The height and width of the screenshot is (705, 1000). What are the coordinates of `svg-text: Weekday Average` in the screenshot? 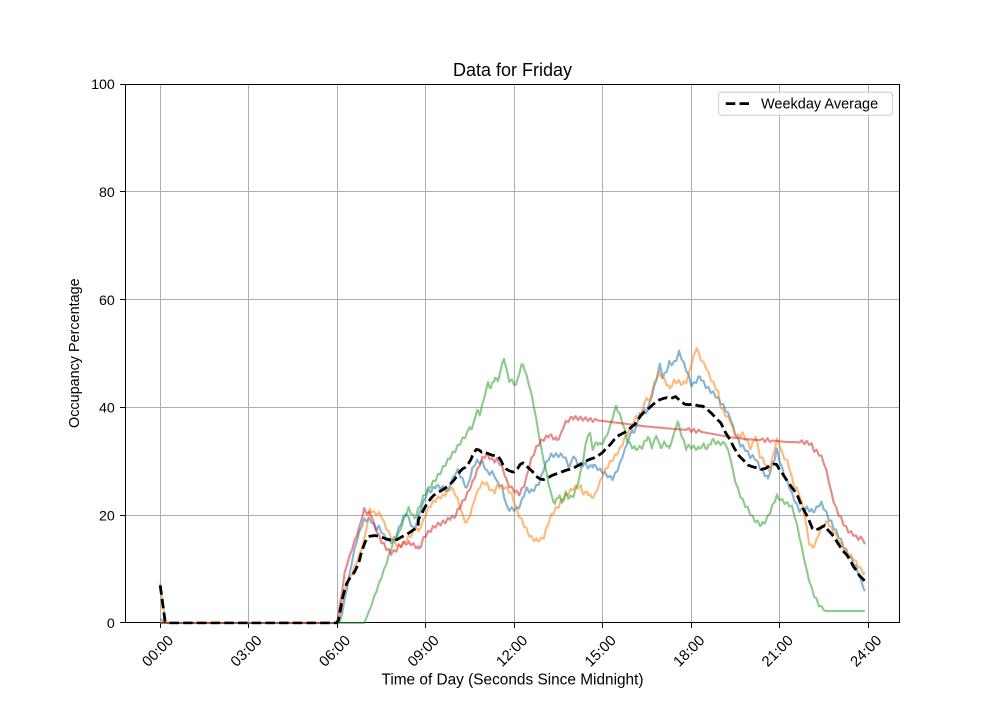 It's located at (819, 104).